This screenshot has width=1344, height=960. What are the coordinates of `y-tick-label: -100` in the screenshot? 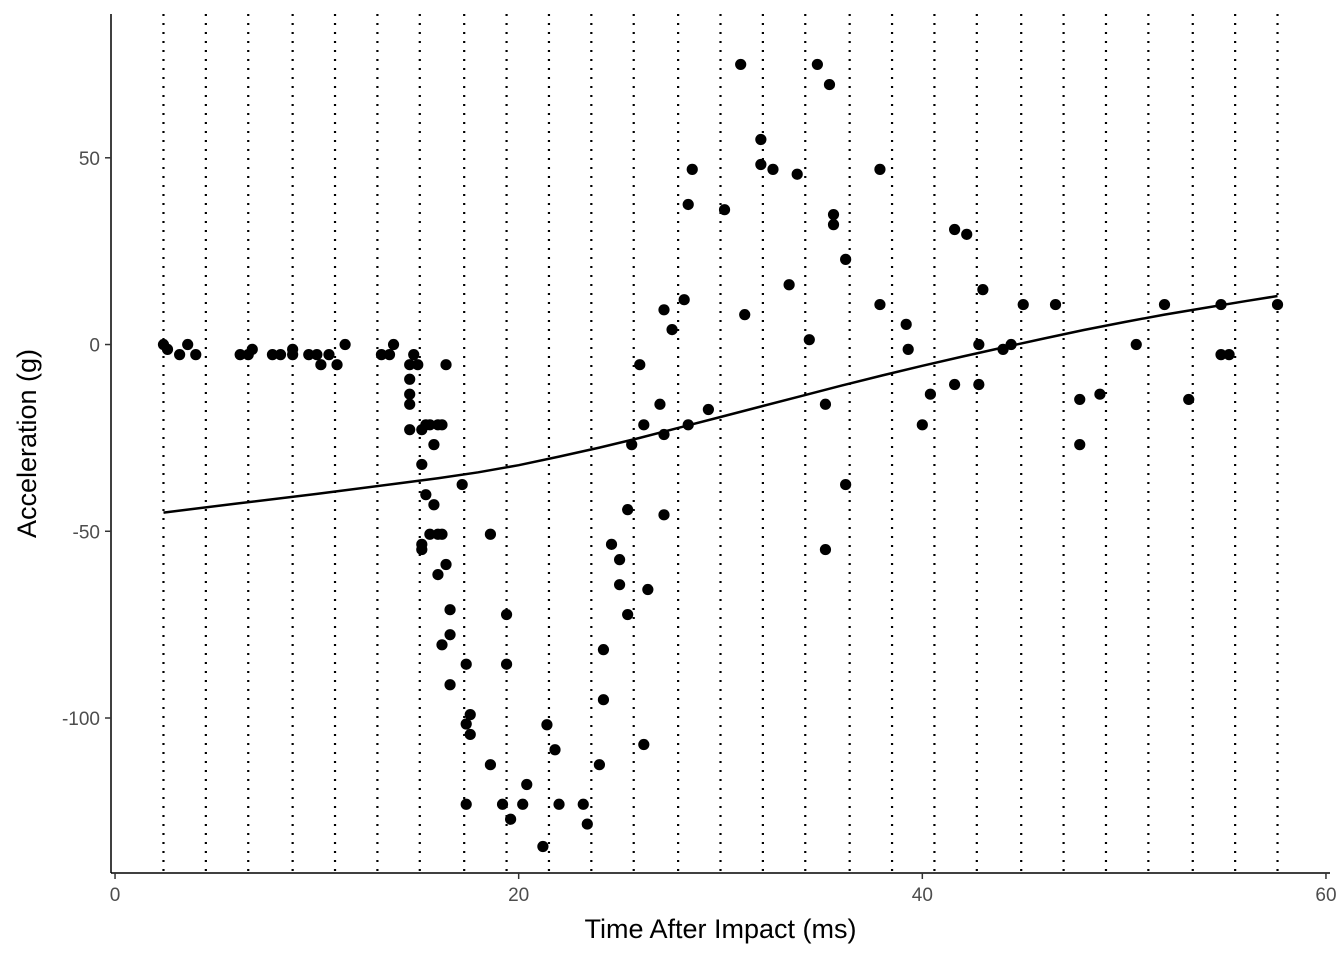 It's located at (81, 719).